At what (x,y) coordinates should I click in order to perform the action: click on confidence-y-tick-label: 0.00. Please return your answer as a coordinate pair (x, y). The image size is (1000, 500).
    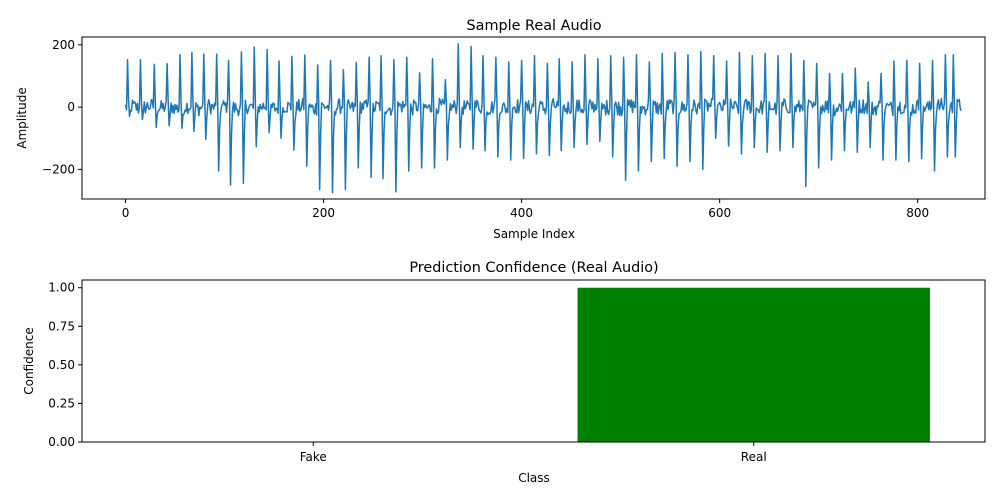
    Looking at the image, I should click on (61, 442).